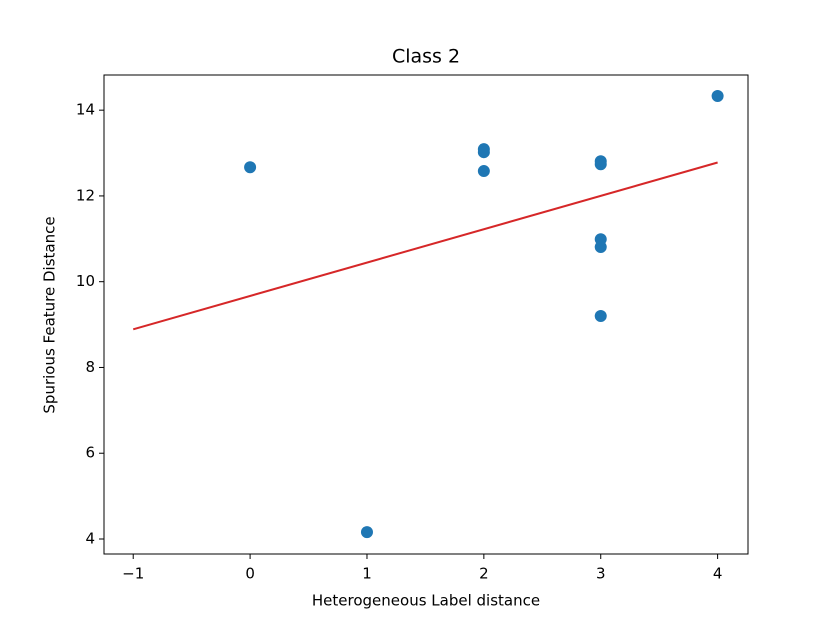 This screenshot has width=830, height=623. What do you see at coordinates (90, 453) in the screenshot?
I see `y-tick-label: 6` at bounding box center [90, 453].